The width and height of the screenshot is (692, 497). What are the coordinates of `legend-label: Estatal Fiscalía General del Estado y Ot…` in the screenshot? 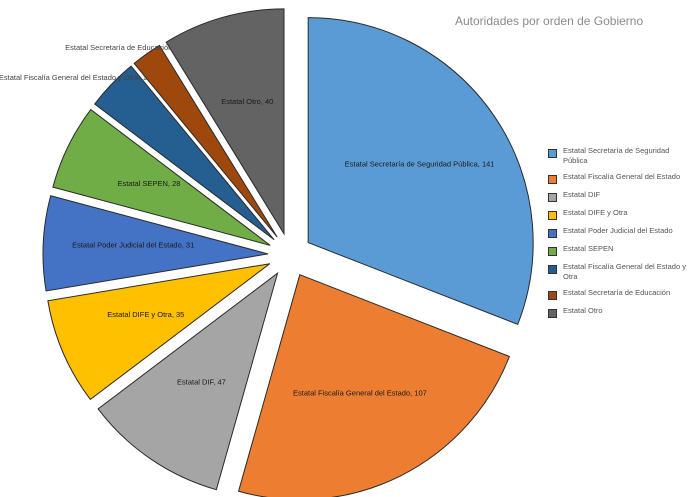 It's located at (624, 271).